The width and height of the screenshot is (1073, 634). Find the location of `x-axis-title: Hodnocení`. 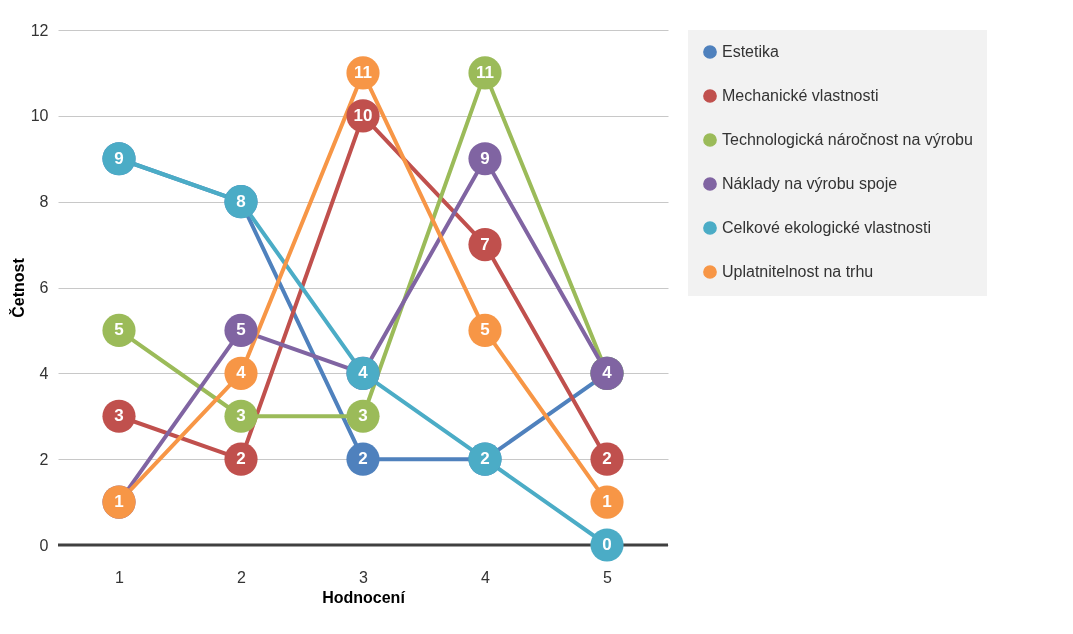

x-axis-title: Hodnocení is located at coordinates (364, 597).